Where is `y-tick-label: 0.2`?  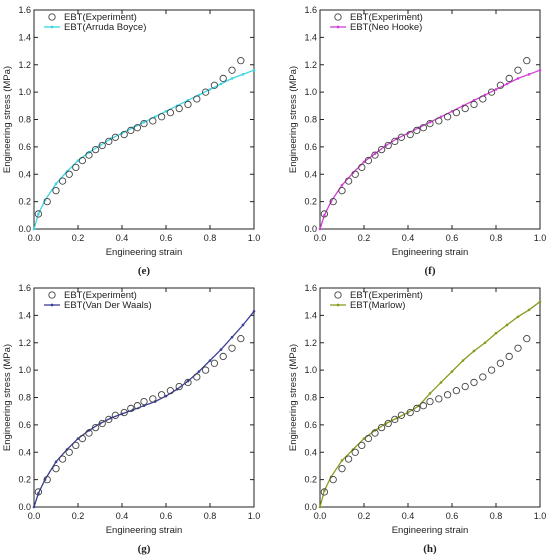
y-tick-label: 0.2 is located at coordinates (24, 202).